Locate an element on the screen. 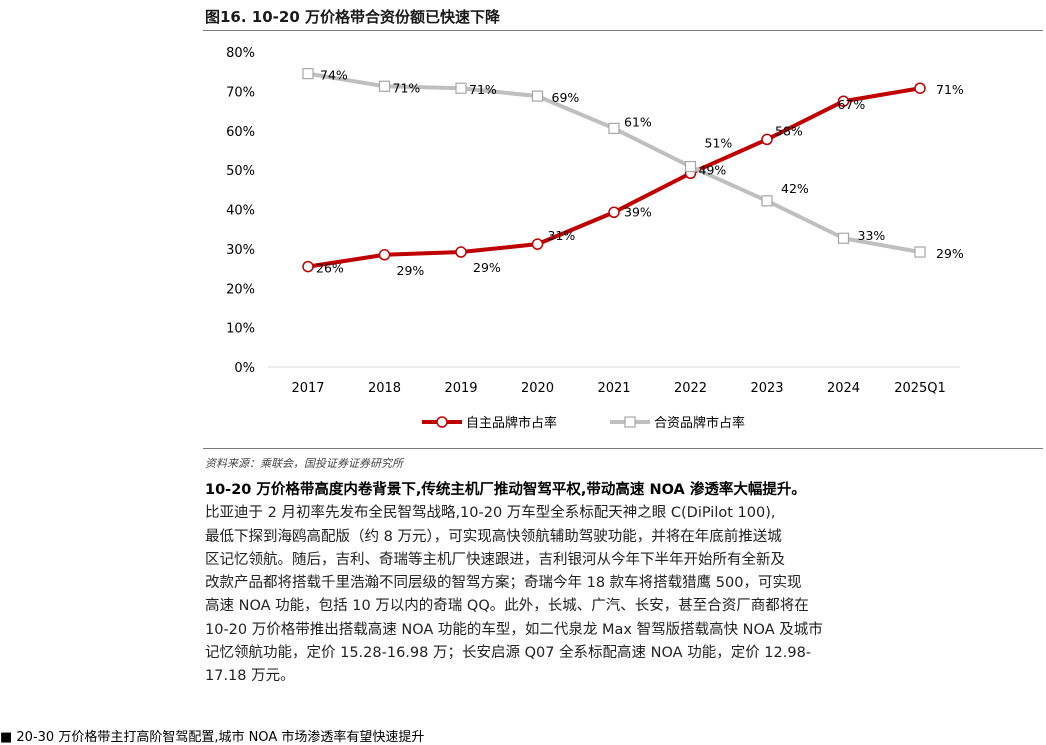 This screenshot has height=745, width=1046. data-label: 74% is located at coordinates (334, 75).